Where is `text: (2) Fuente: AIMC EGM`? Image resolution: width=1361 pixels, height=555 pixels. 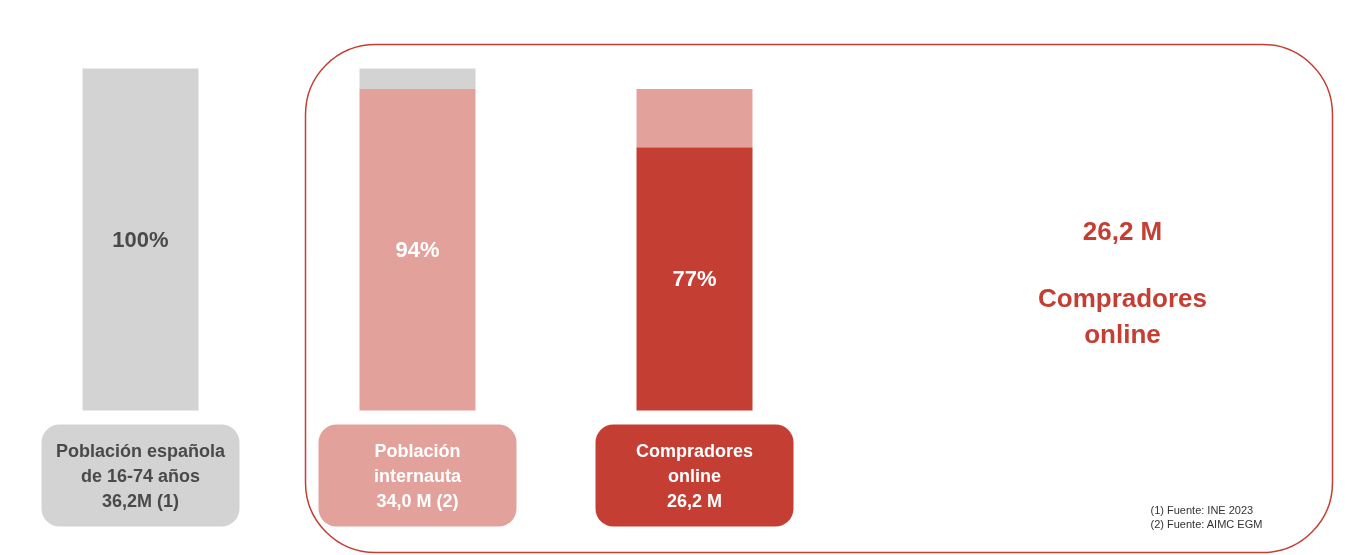 text: (2) Fuente: AIMC EGM is located at coordinates (1206, 523).